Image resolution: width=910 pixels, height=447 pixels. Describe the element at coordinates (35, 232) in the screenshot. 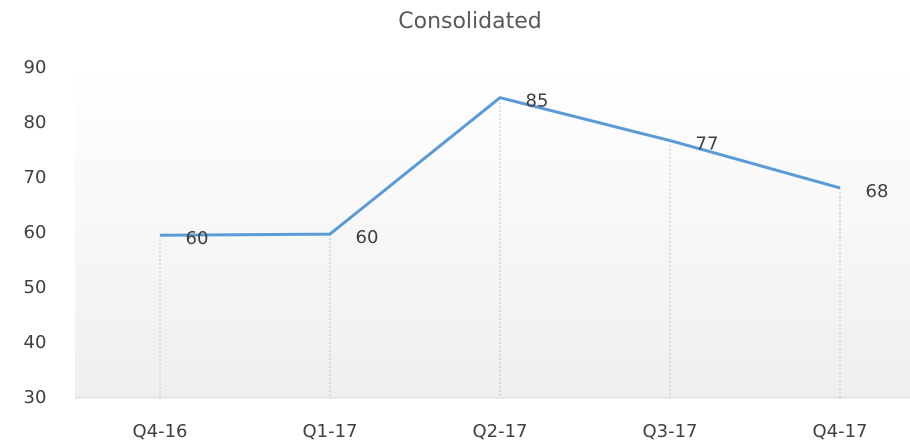

I see `y-tick-label: 60` at that location.